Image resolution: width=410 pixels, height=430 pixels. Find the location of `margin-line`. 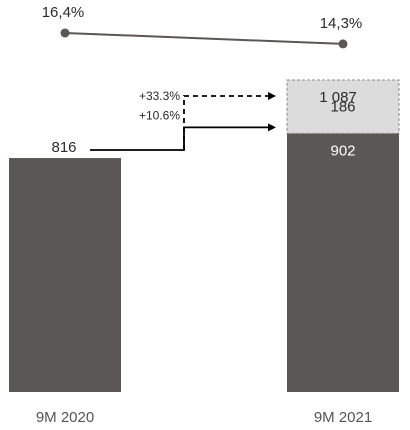

margin-line is located at coordinates (204, 38).